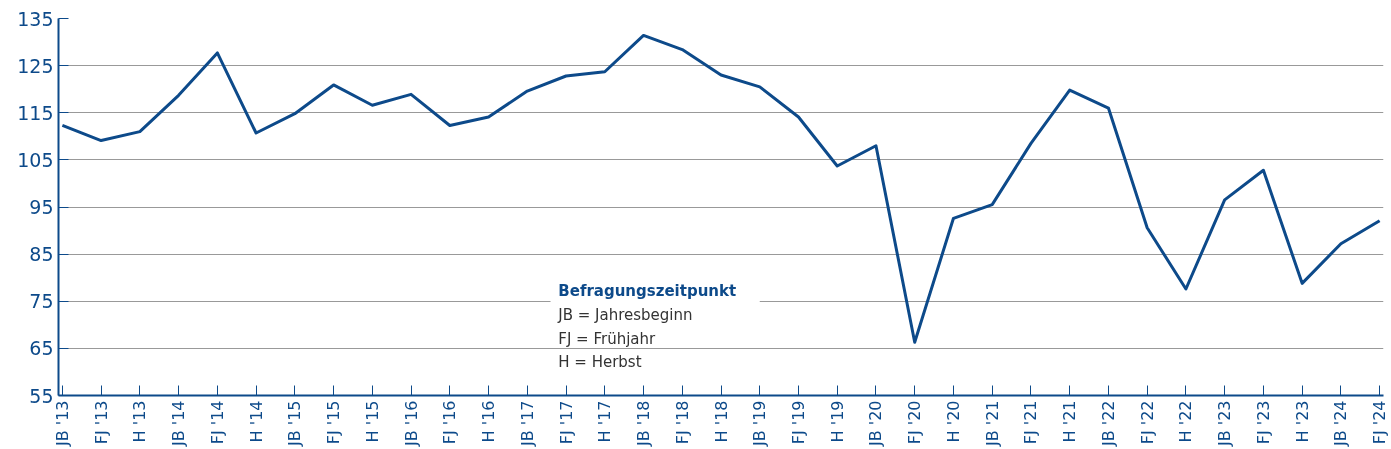 This screenshot has width=1391, height=449. I want to click on x-tick-label: FJ '23, so click(1263, 422).